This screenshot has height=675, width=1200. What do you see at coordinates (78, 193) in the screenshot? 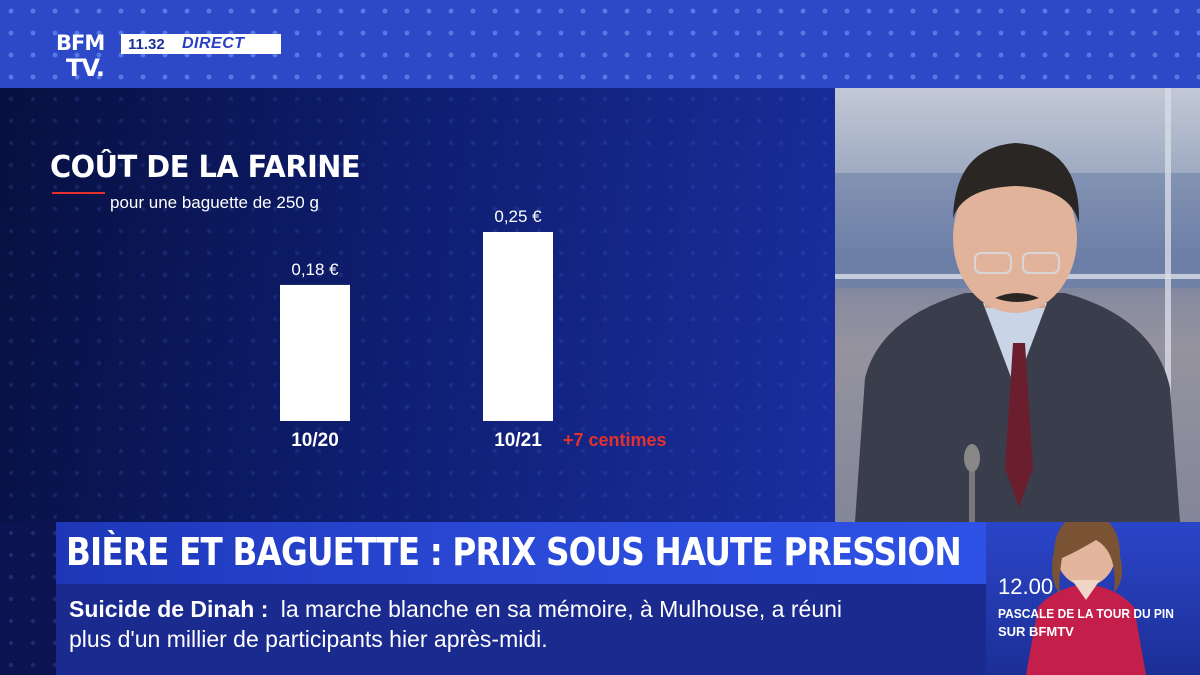
I see `title-rule` at bounding box center [78, 193].